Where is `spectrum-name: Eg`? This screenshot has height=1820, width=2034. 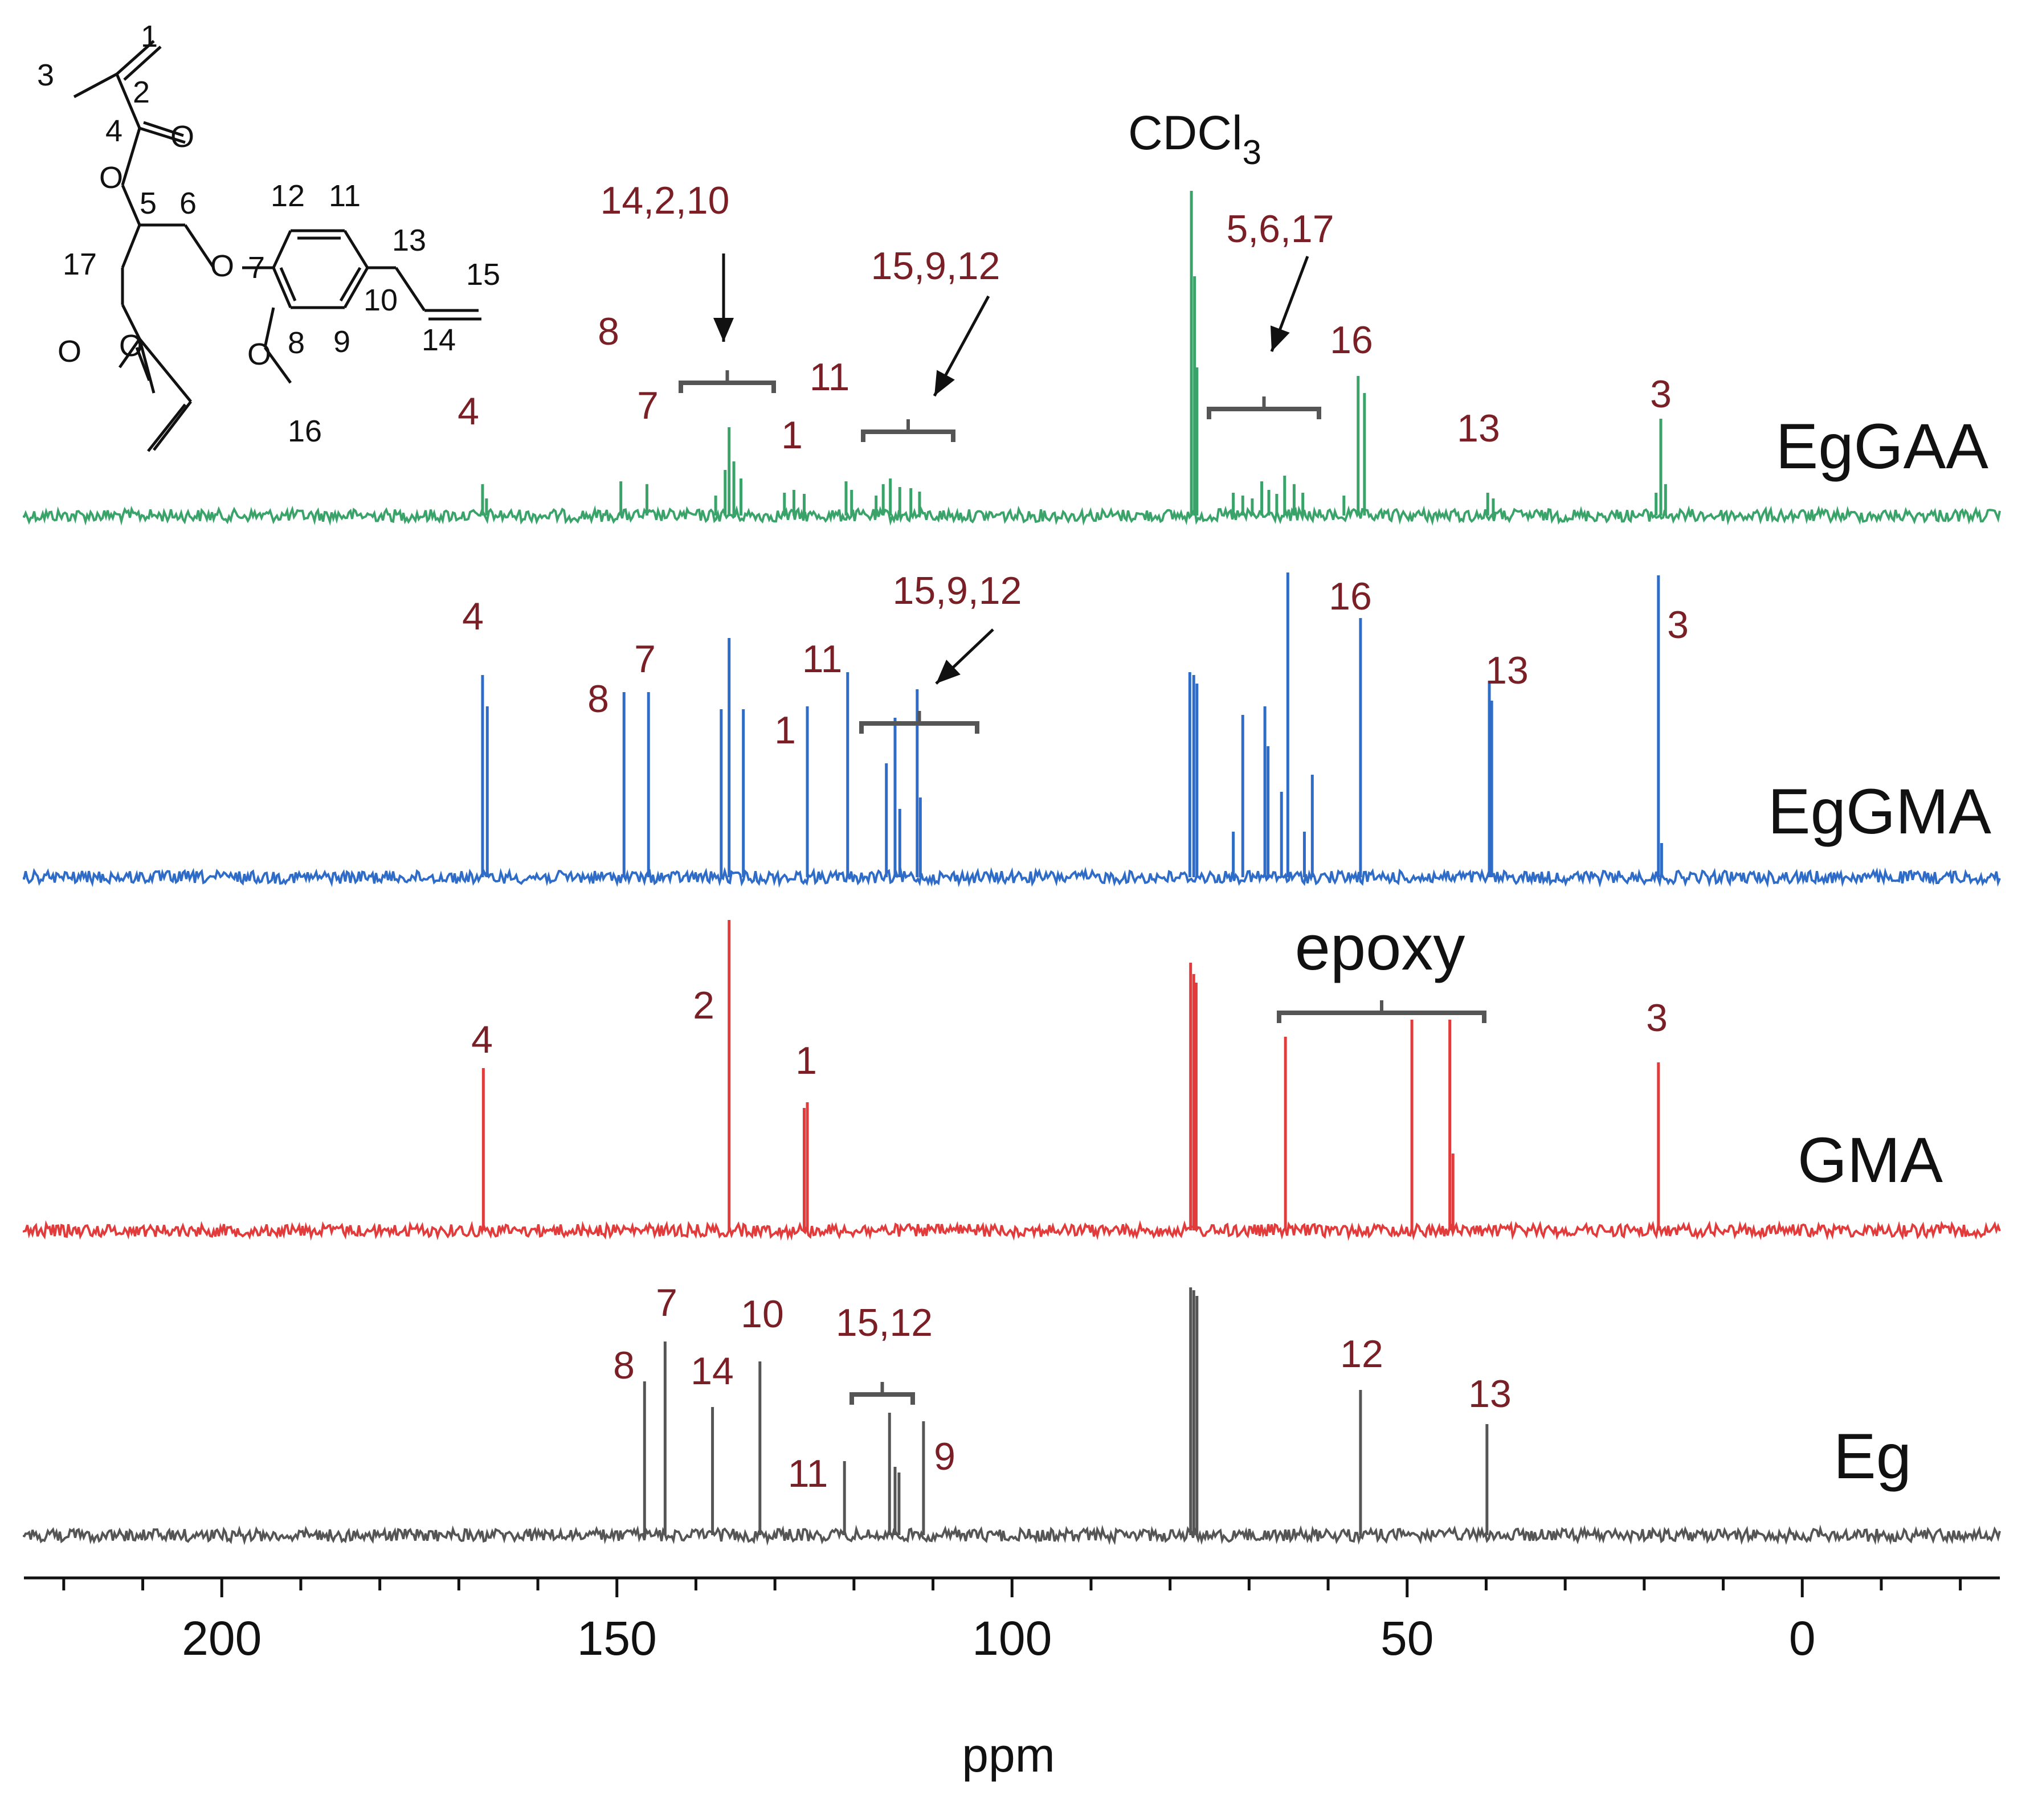 spectrum-name: Eg is located at coordinates (1872, 1456).